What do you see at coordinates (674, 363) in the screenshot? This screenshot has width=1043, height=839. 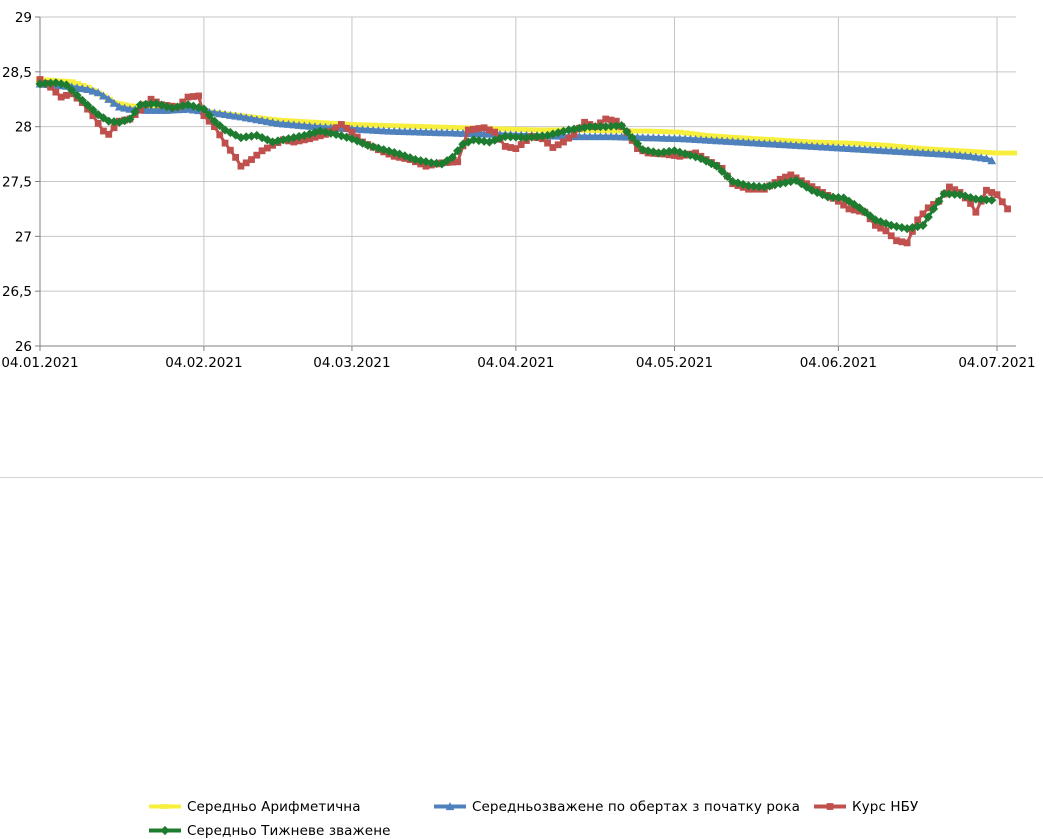 I see `svg-text: 04.05.2021` at bounding box center [674, 363].